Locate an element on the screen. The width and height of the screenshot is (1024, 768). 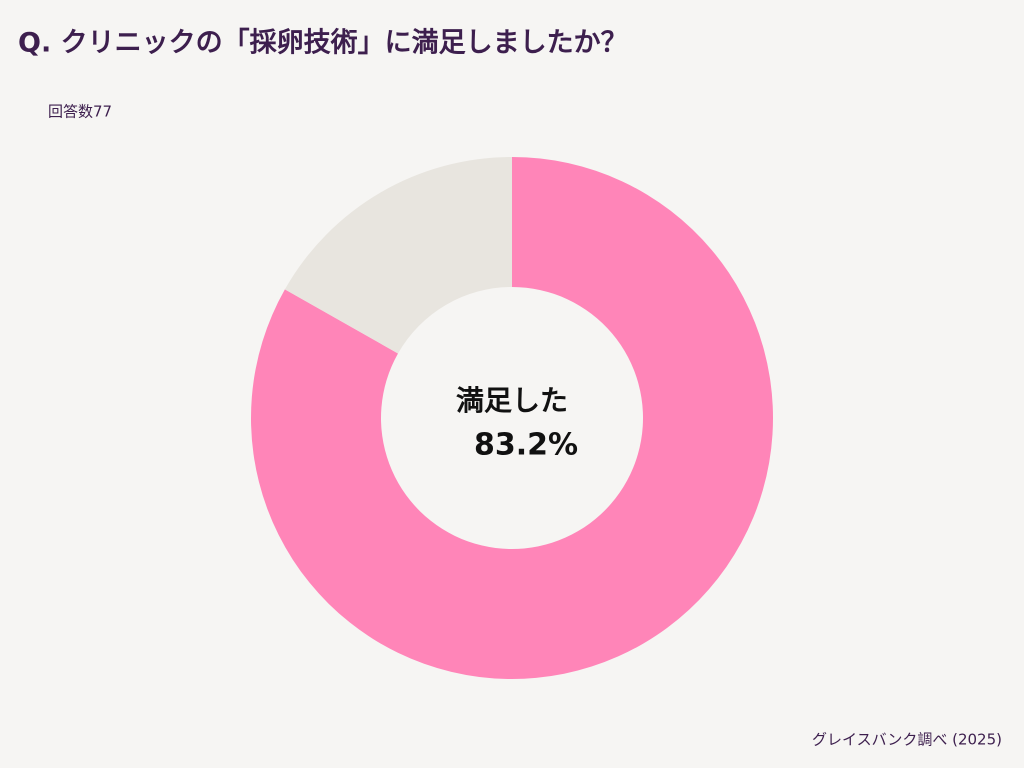
donut-slice is located at coordinates (398, 255).